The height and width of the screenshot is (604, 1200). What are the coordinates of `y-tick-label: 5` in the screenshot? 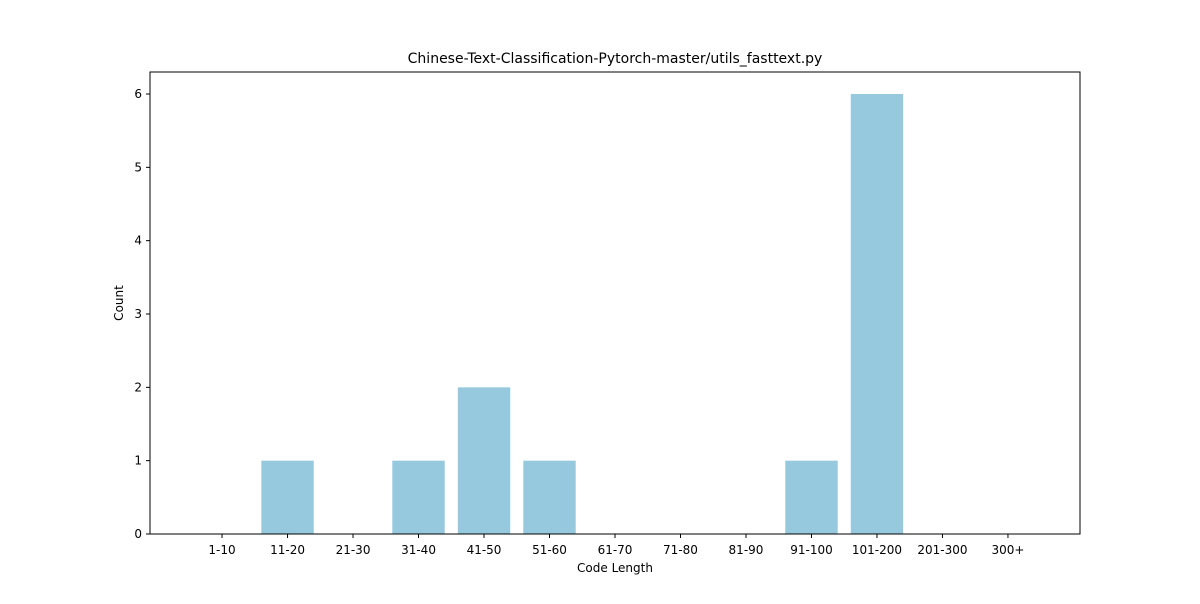 It's located at (138, 167).